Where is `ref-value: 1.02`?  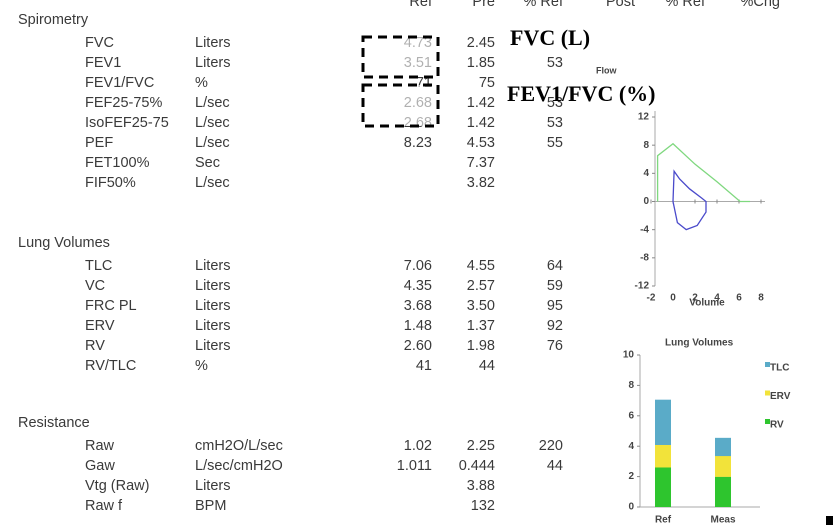 ref-value: 1.02 is located at coordinates (418, 446).